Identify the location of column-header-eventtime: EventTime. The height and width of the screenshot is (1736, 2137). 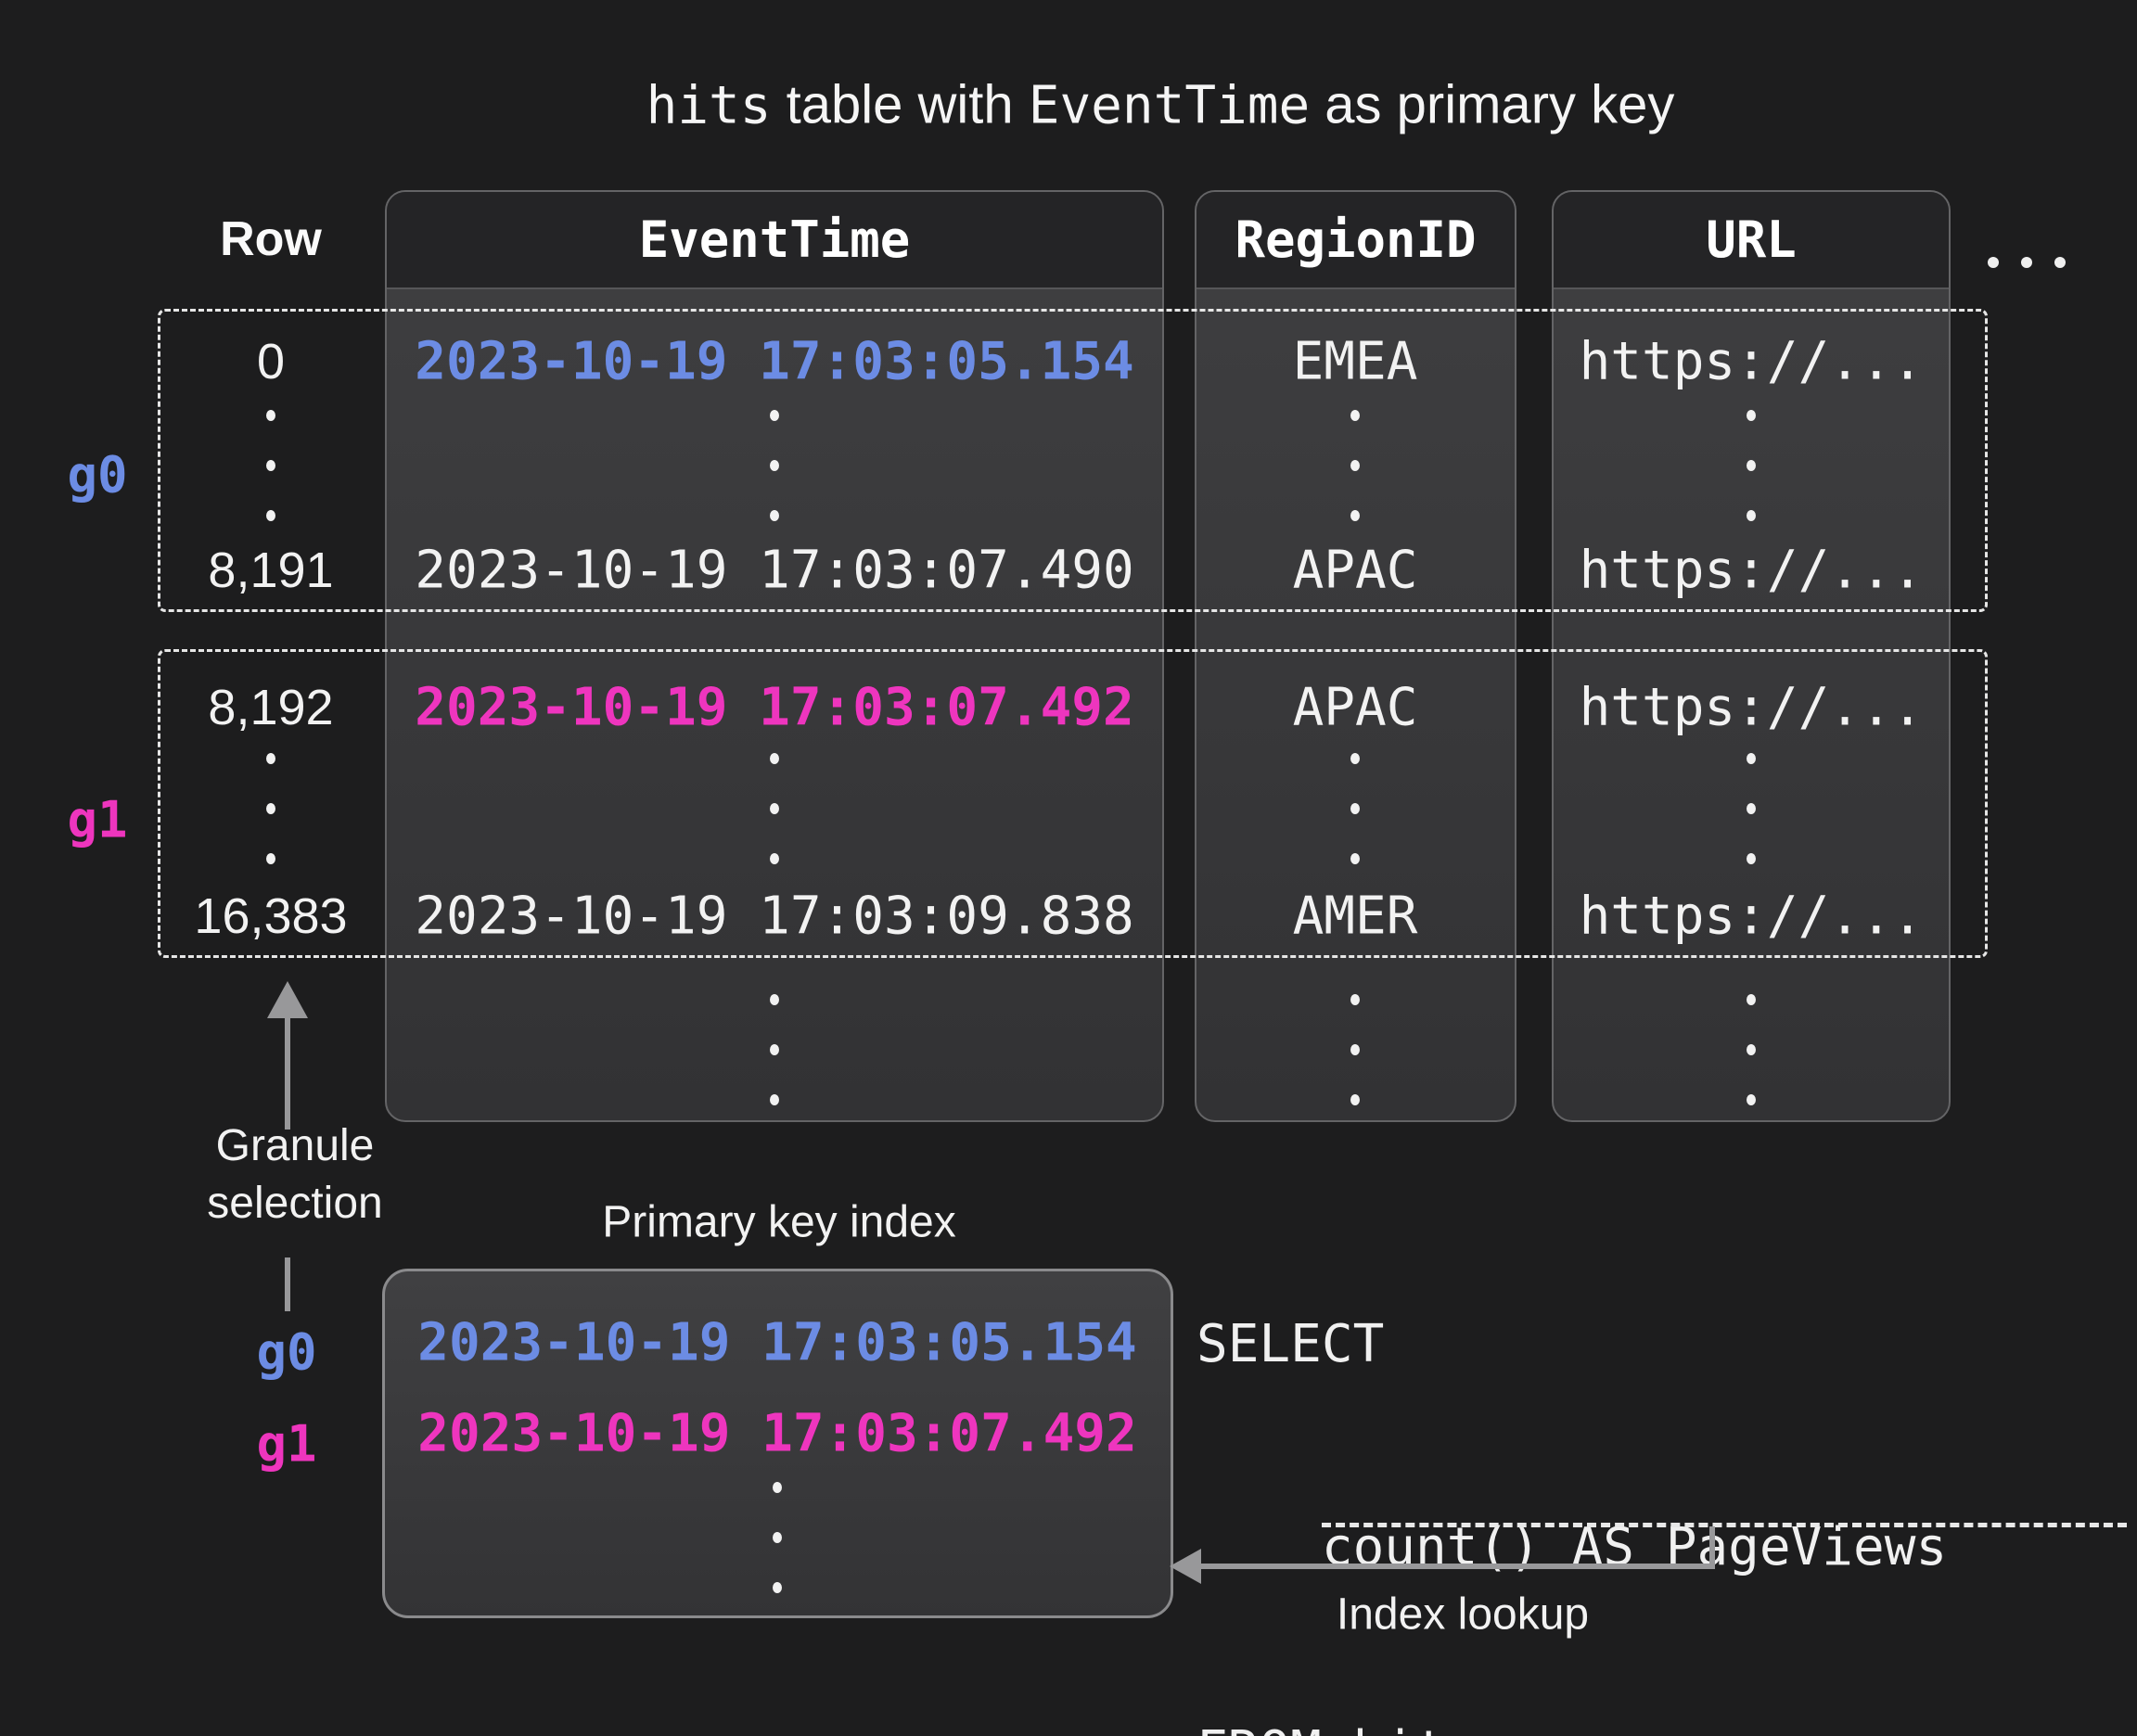
(775, 240).